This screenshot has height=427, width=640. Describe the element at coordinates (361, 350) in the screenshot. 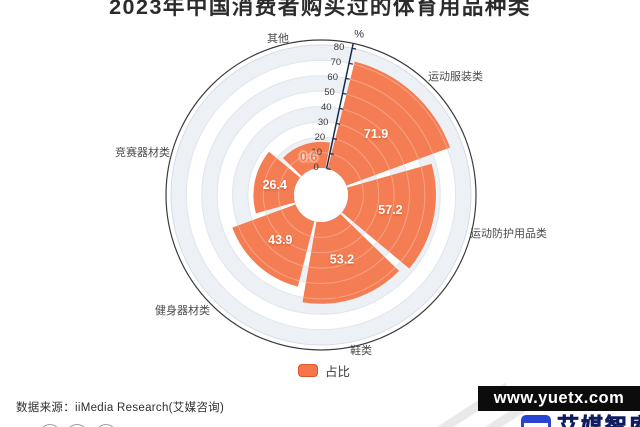

I see `category-label: 鞋类` at that location.